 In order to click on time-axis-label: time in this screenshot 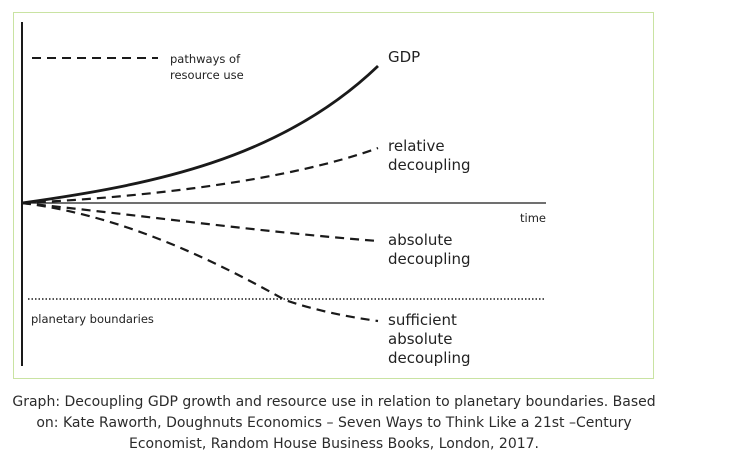, I will do `click(533, 218)`.